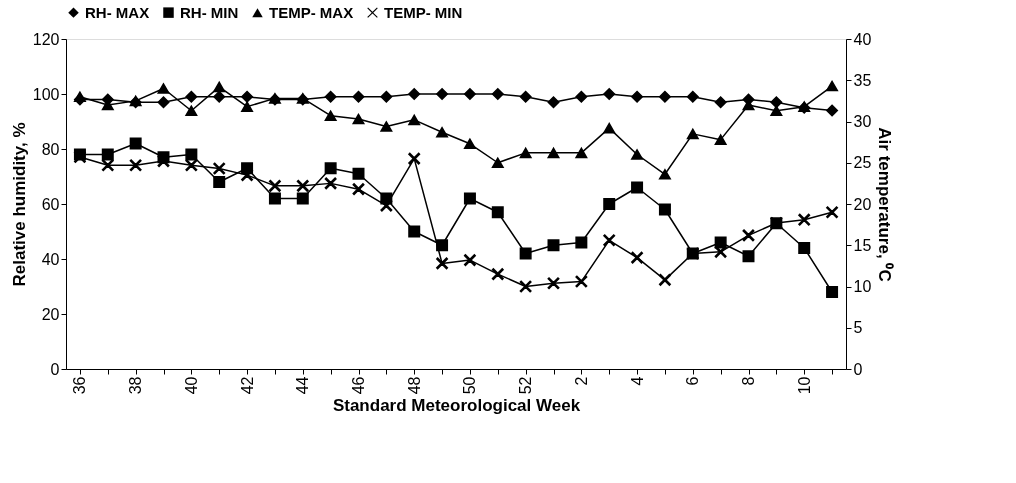 Image resolution: width=1016 pixels, height=483 pixels. Describe the element at coordinates (858, 369) in the screenshot. I see `y2-tick-label: 0` at that location.